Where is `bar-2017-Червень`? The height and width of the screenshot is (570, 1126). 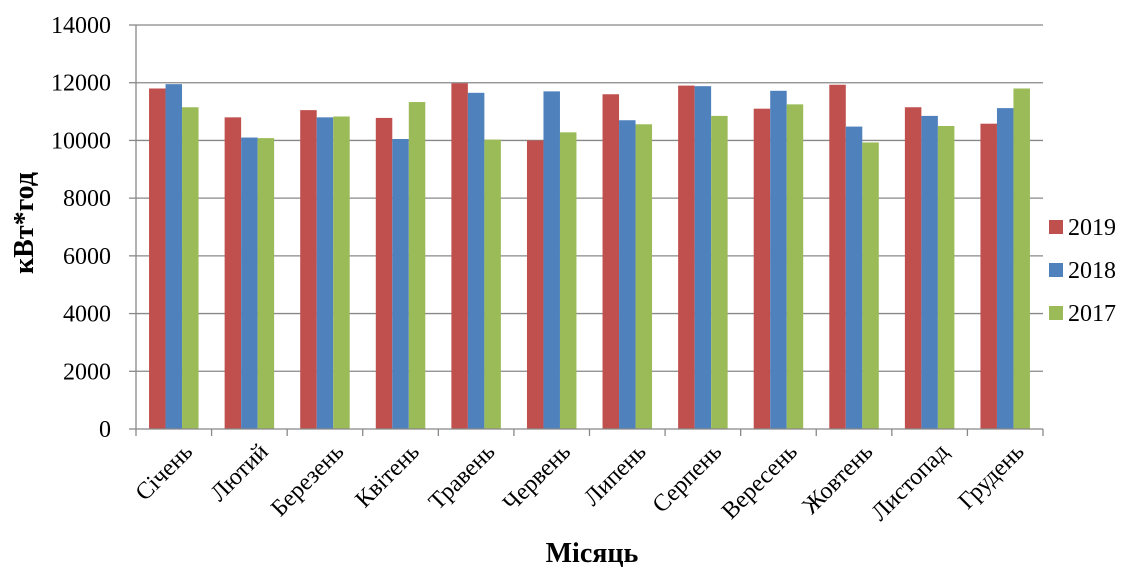 bar-2017-Червень is located at coordinates (568, 280).